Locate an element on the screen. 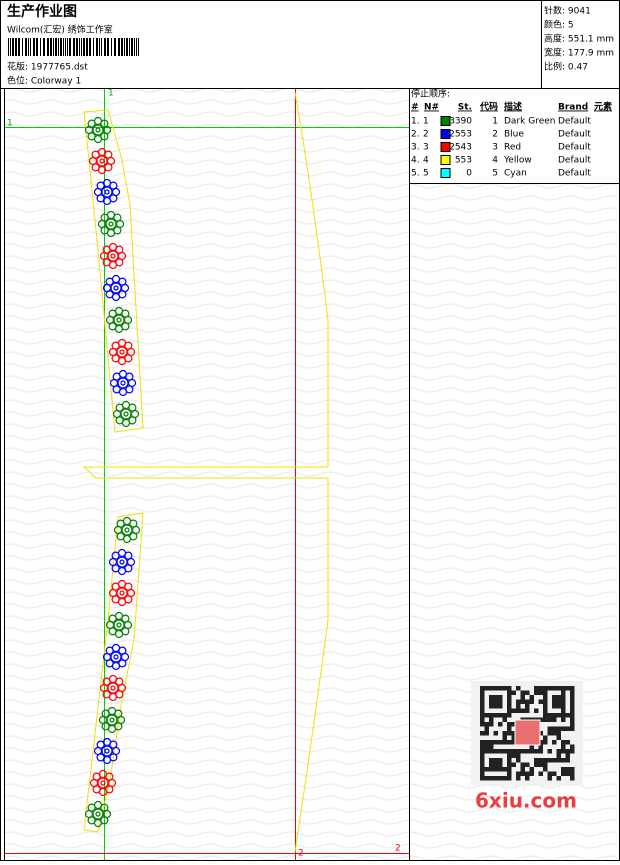  cell: 1. is located at coordinates (415, 122).